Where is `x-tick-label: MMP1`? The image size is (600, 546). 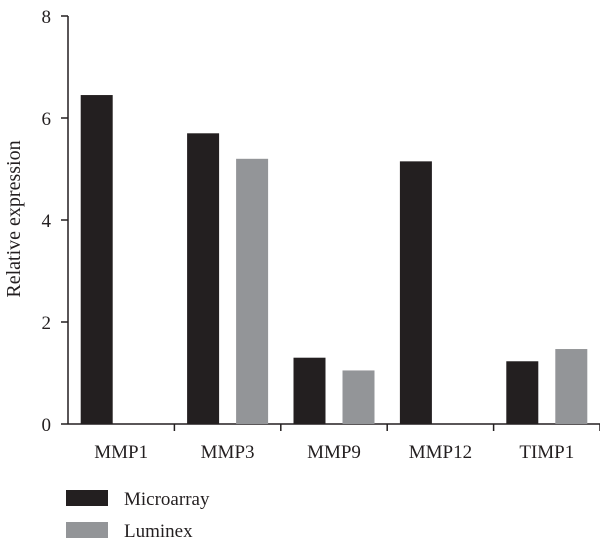
x-tick-label: MMP1 is located at coordinates (121, 452).